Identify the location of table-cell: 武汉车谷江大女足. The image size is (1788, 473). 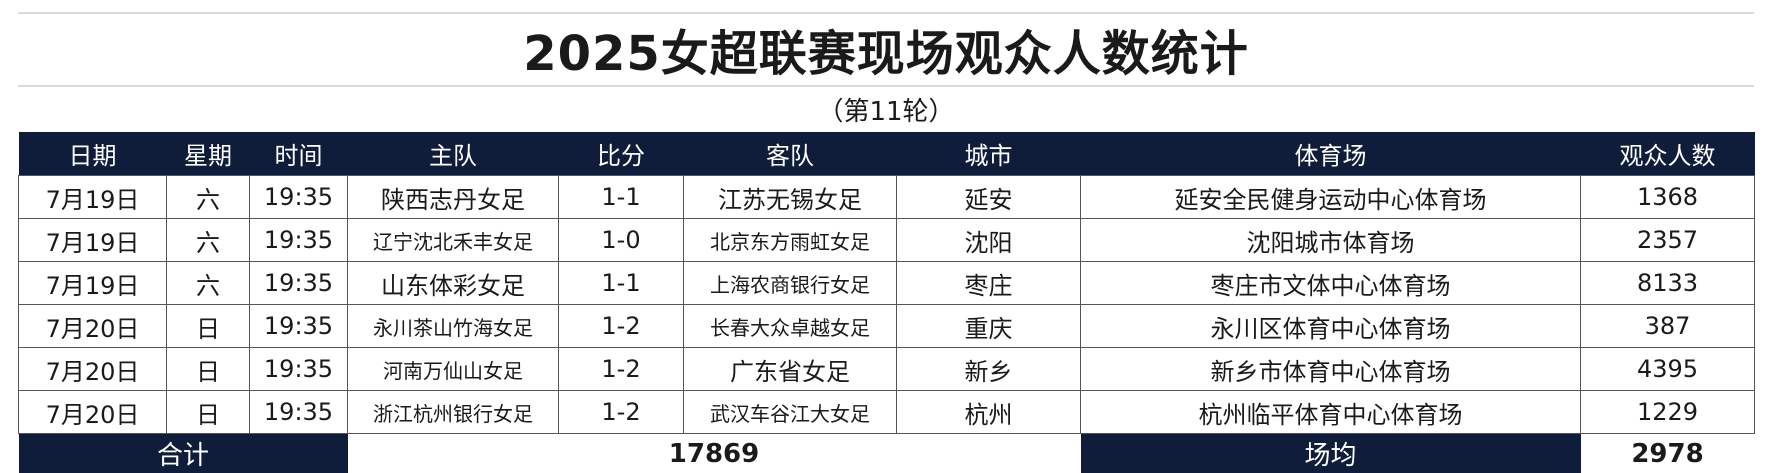
(790, 412).